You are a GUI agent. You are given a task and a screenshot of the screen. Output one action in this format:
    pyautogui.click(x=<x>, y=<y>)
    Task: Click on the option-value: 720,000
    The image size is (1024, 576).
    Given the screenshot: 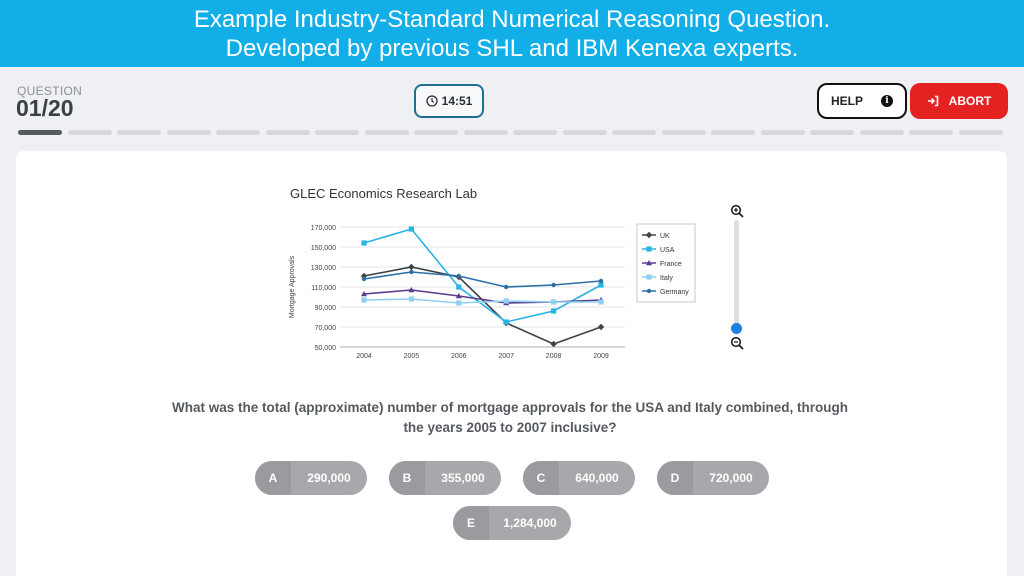 What is the action you would take?
    pyautogui.click(x=731, y=478)
    